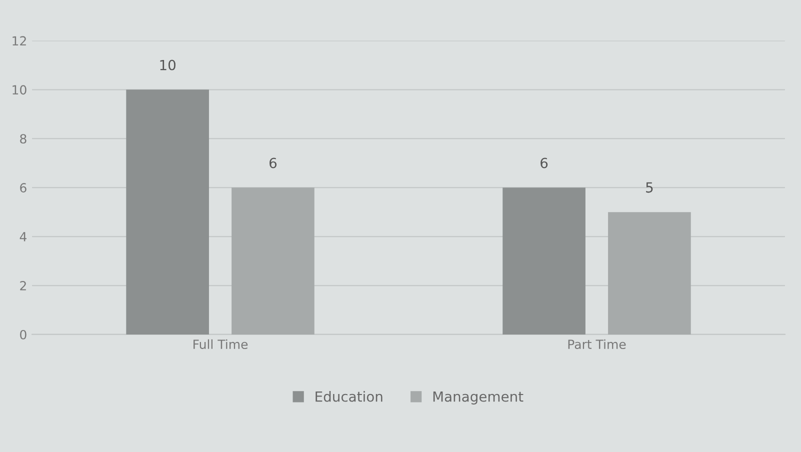  What do you see at coordinates (23, 285) in the screenshot?
I see `y-tick-label: 2` at bounding box center [23, 285].